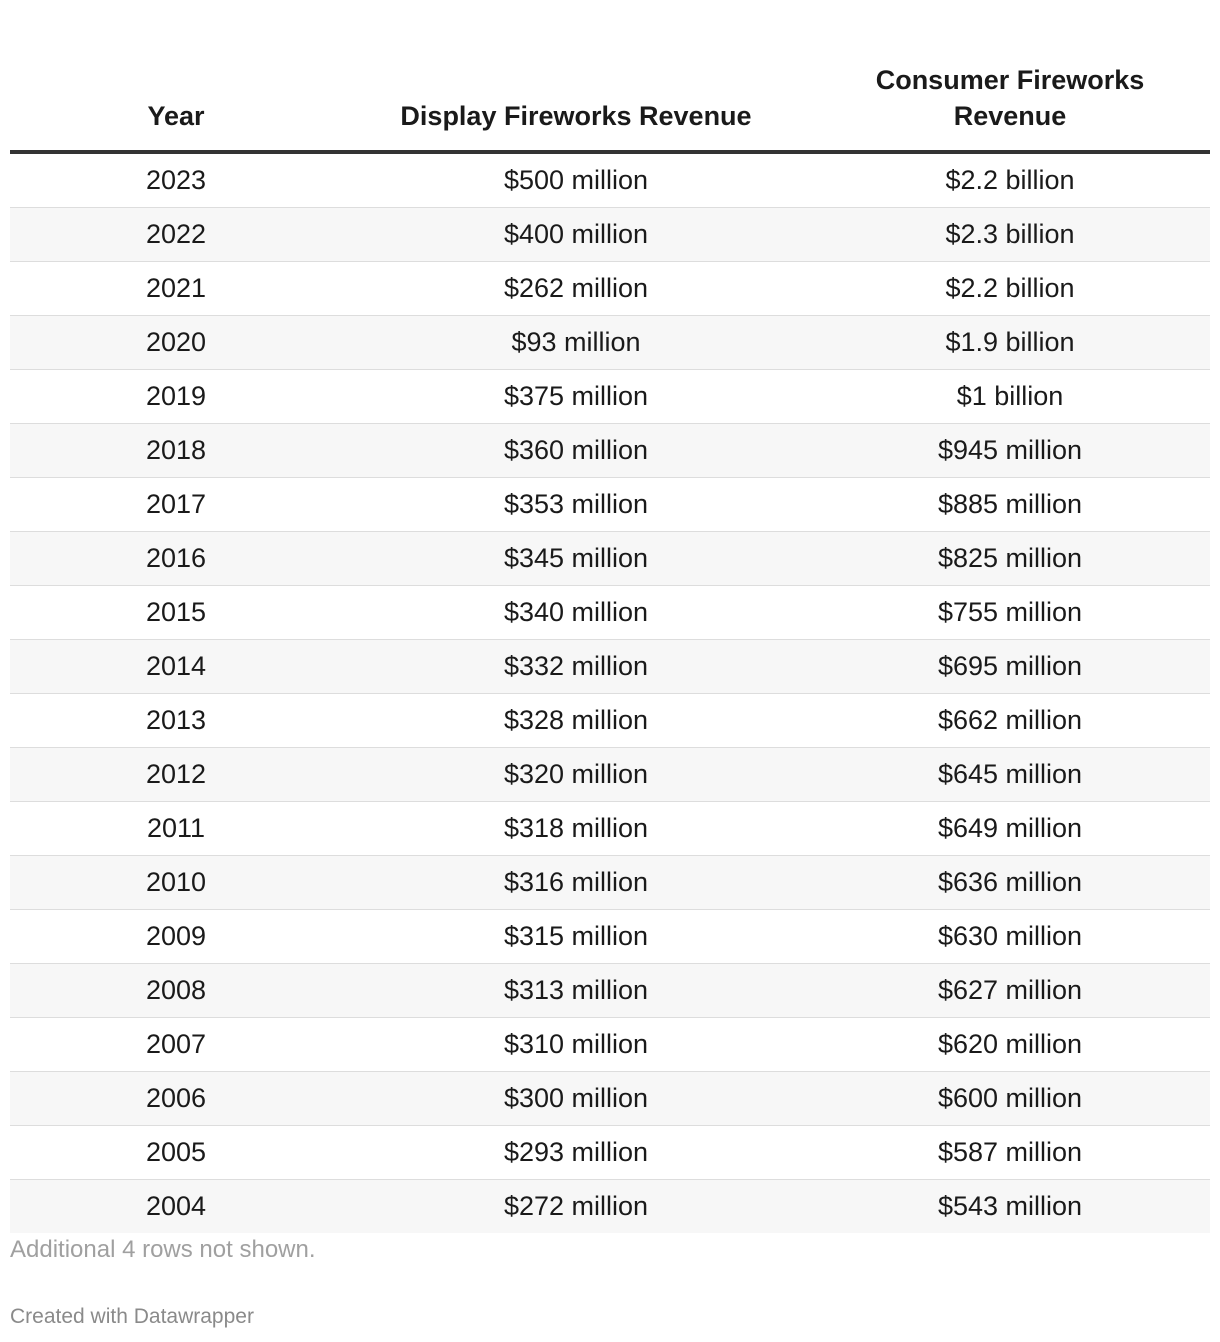 The width and height of the screenshot is (1220, 1342). Describe the element at coordinates (176, 504) in the screenshot. I see `cell-year: 2017` at that location.